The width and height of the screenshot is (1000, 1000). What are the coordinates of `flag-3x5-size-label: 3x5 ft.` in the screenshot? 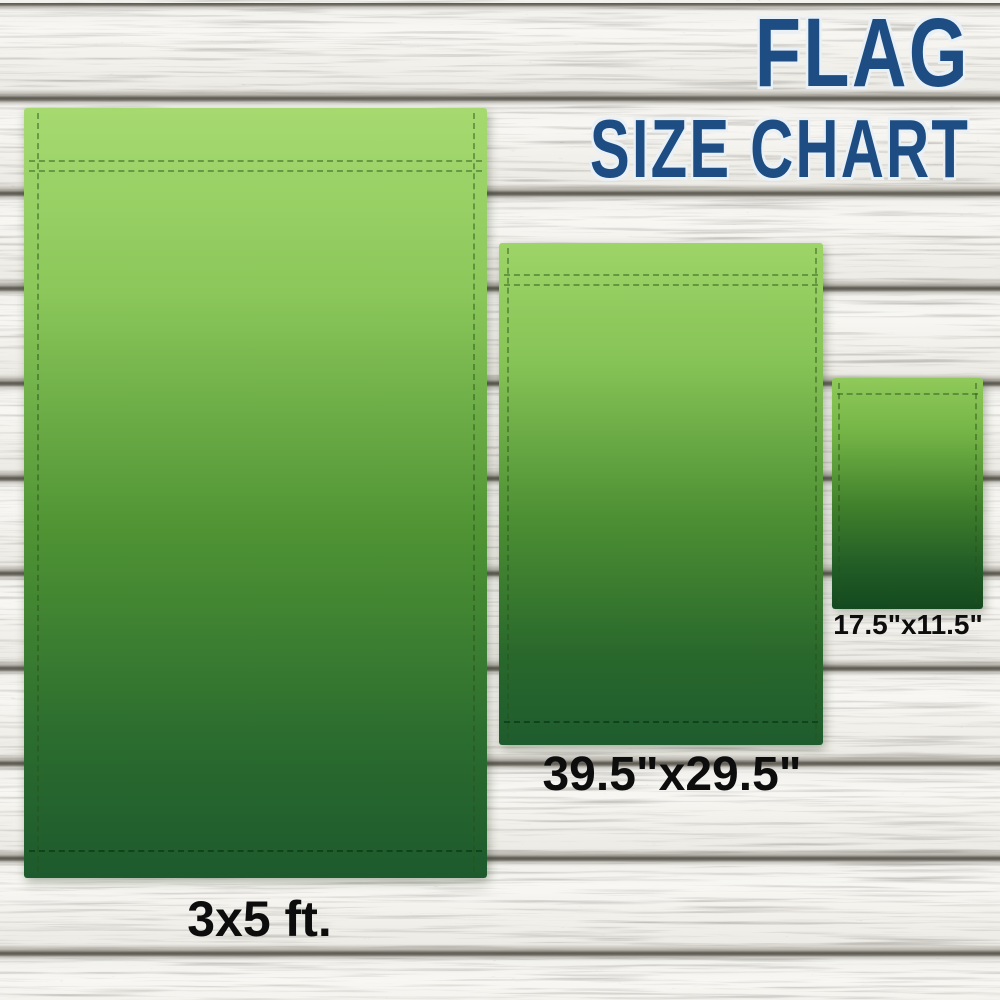 It's located at (259, 919).